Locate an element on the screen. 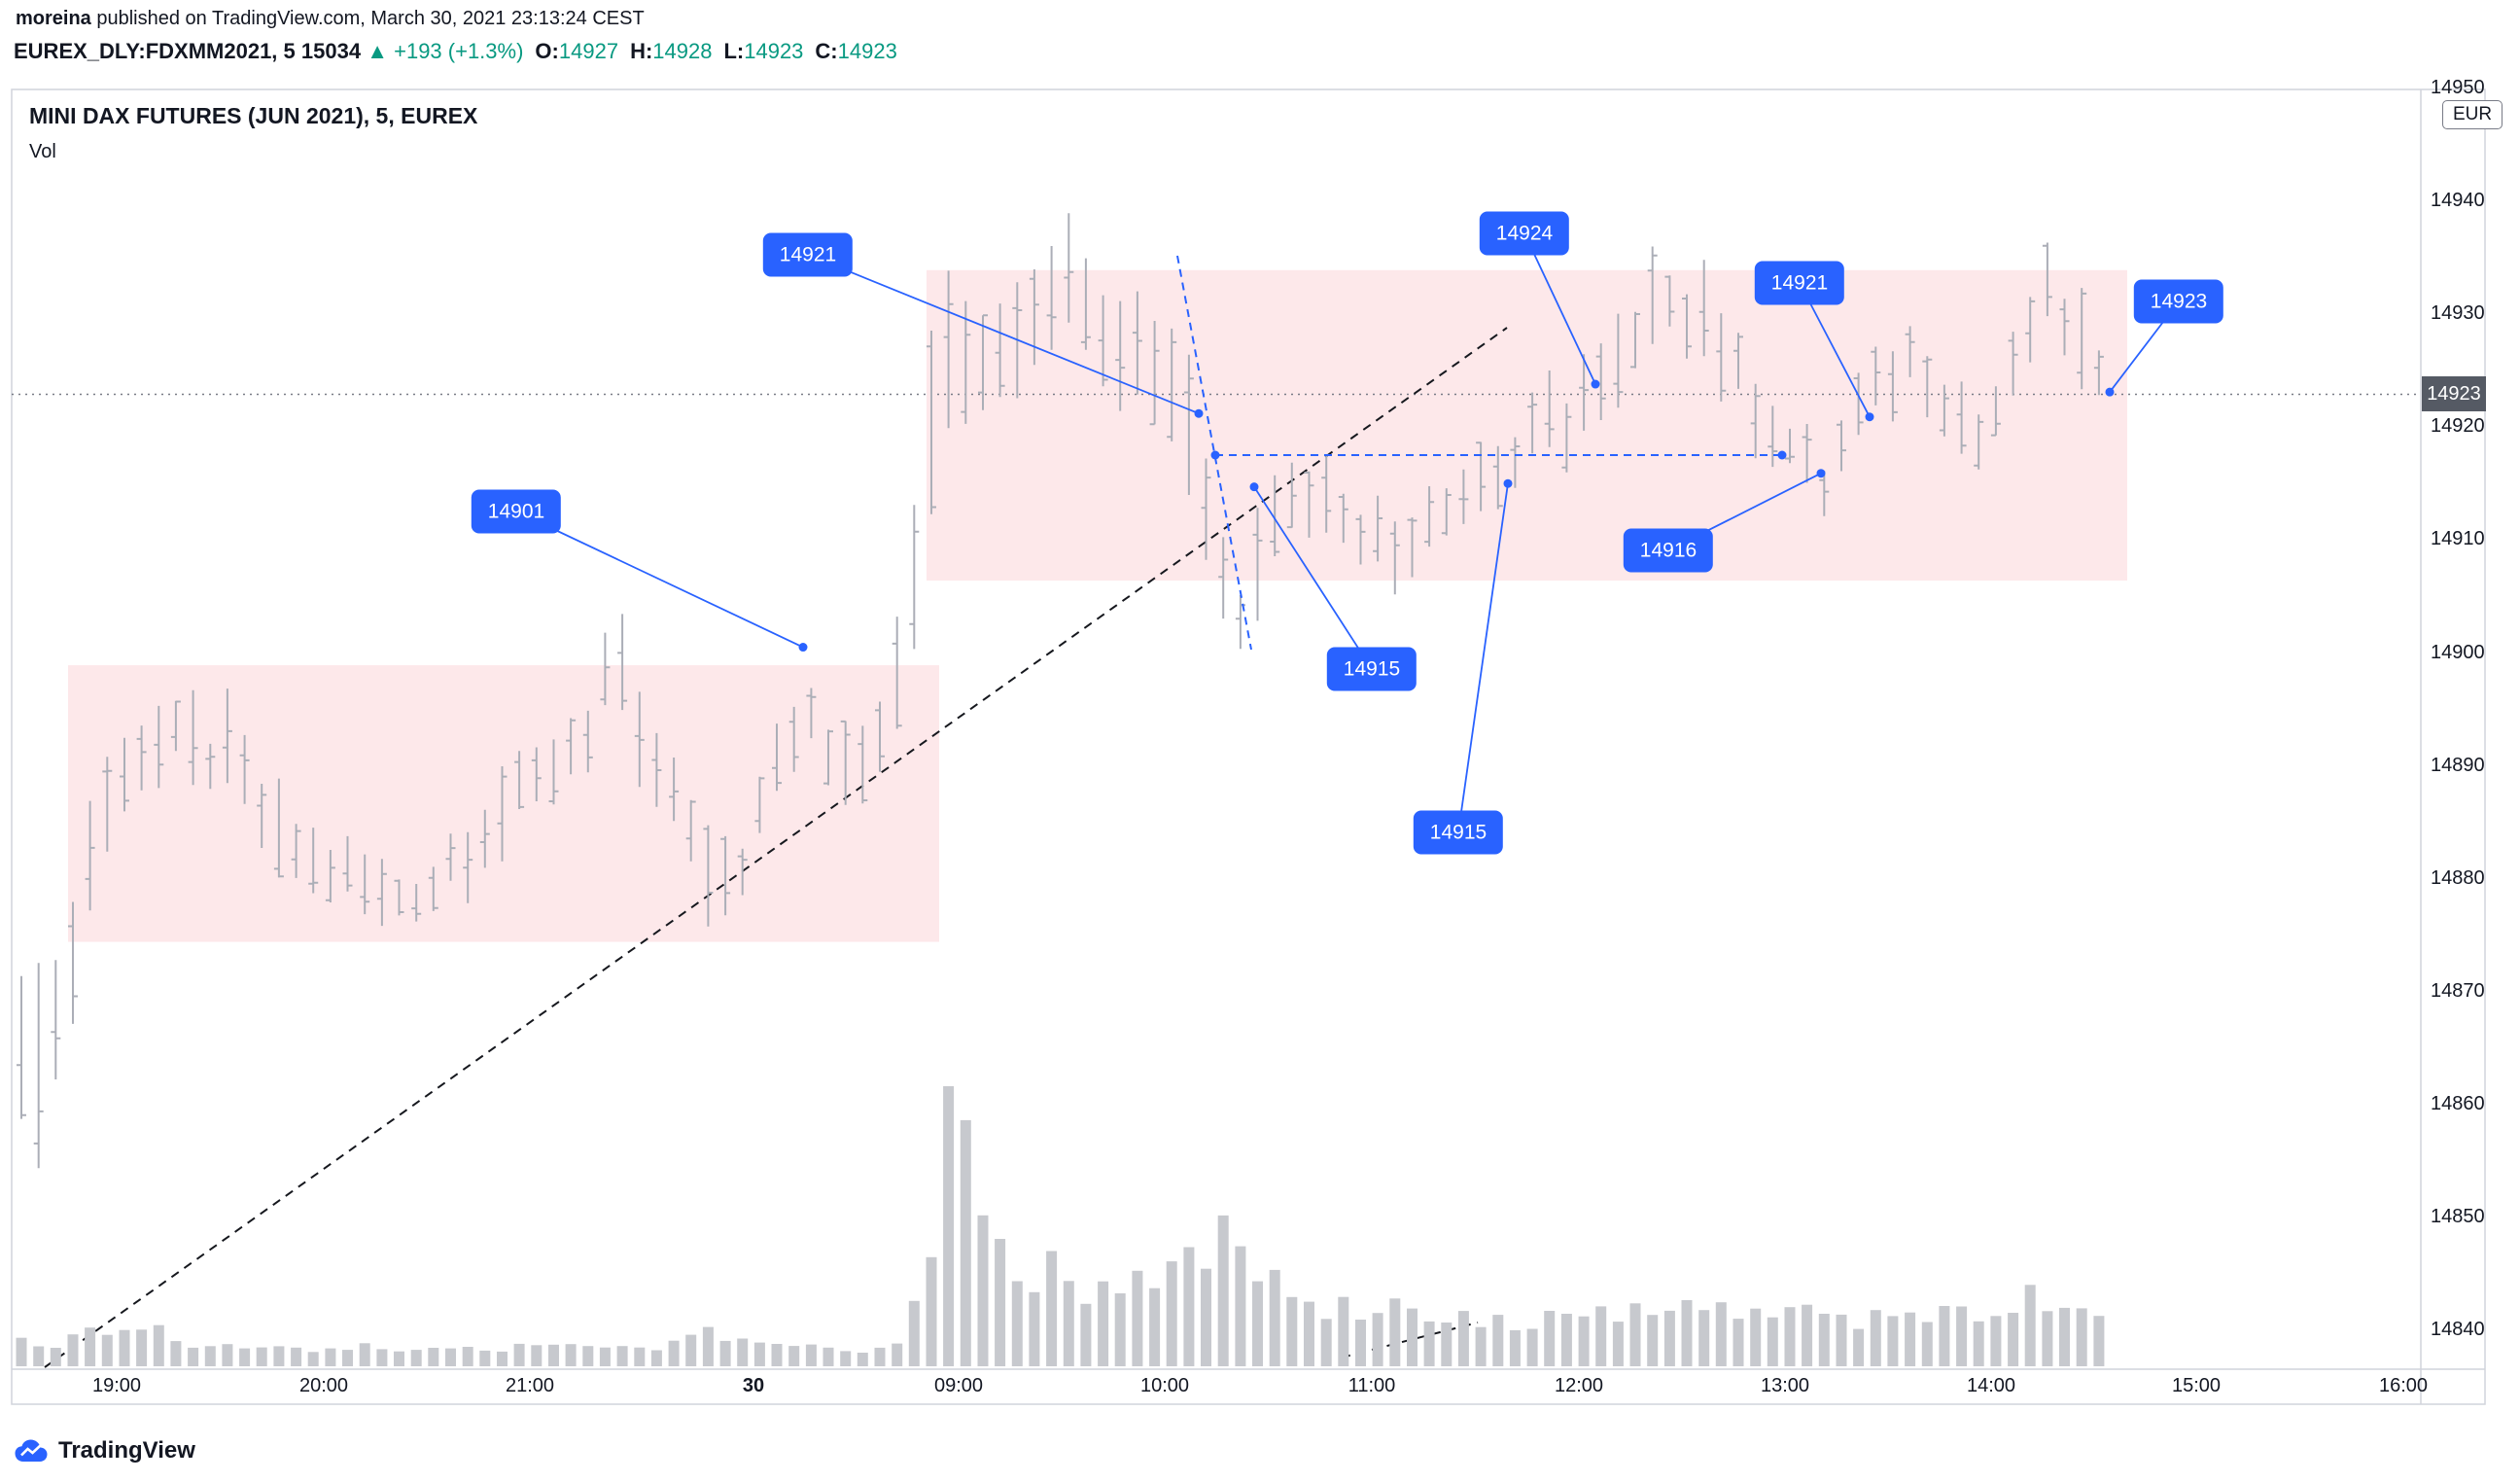 This screenshot has height=1482, width=2520. price-axis-label: 14890 is located at coordinates (2458, 765).